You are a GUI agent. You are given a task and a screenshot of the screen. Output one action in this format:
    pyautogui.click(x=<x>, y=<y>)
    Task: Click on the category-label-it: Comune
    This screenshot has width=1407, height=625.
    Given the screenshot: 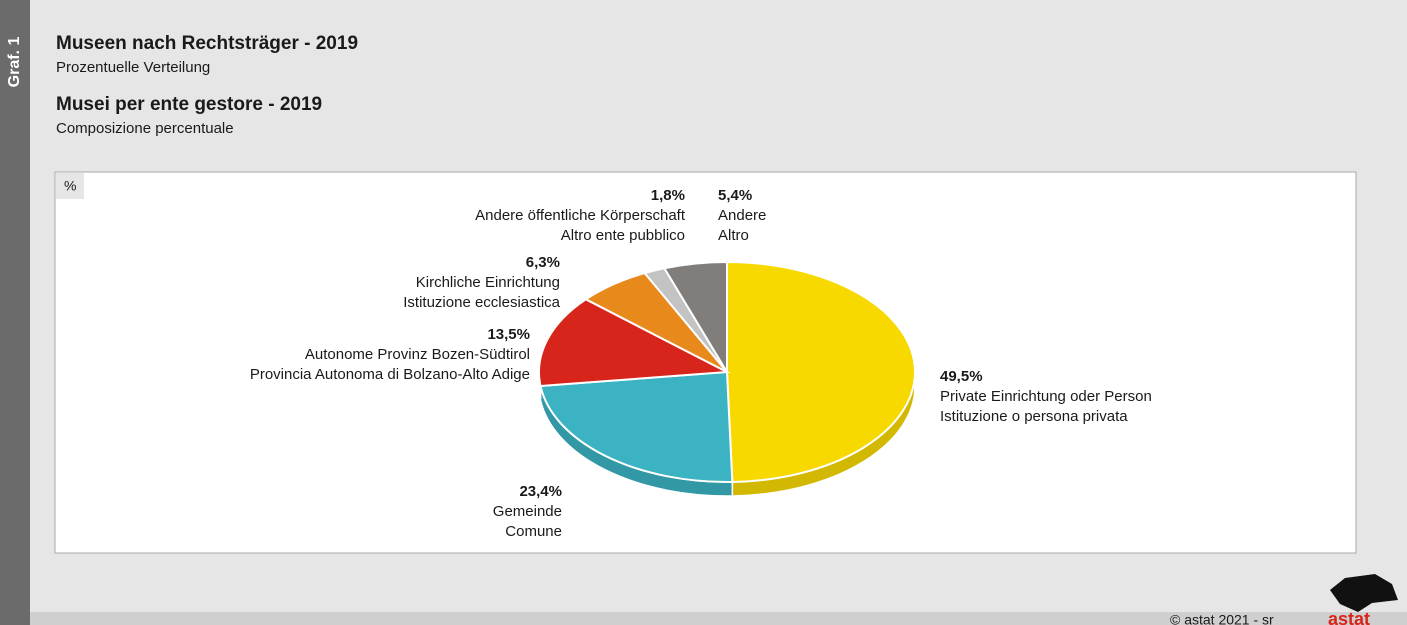 What is the action you would take?
    pyautogui.click(x=533, y=531)
    